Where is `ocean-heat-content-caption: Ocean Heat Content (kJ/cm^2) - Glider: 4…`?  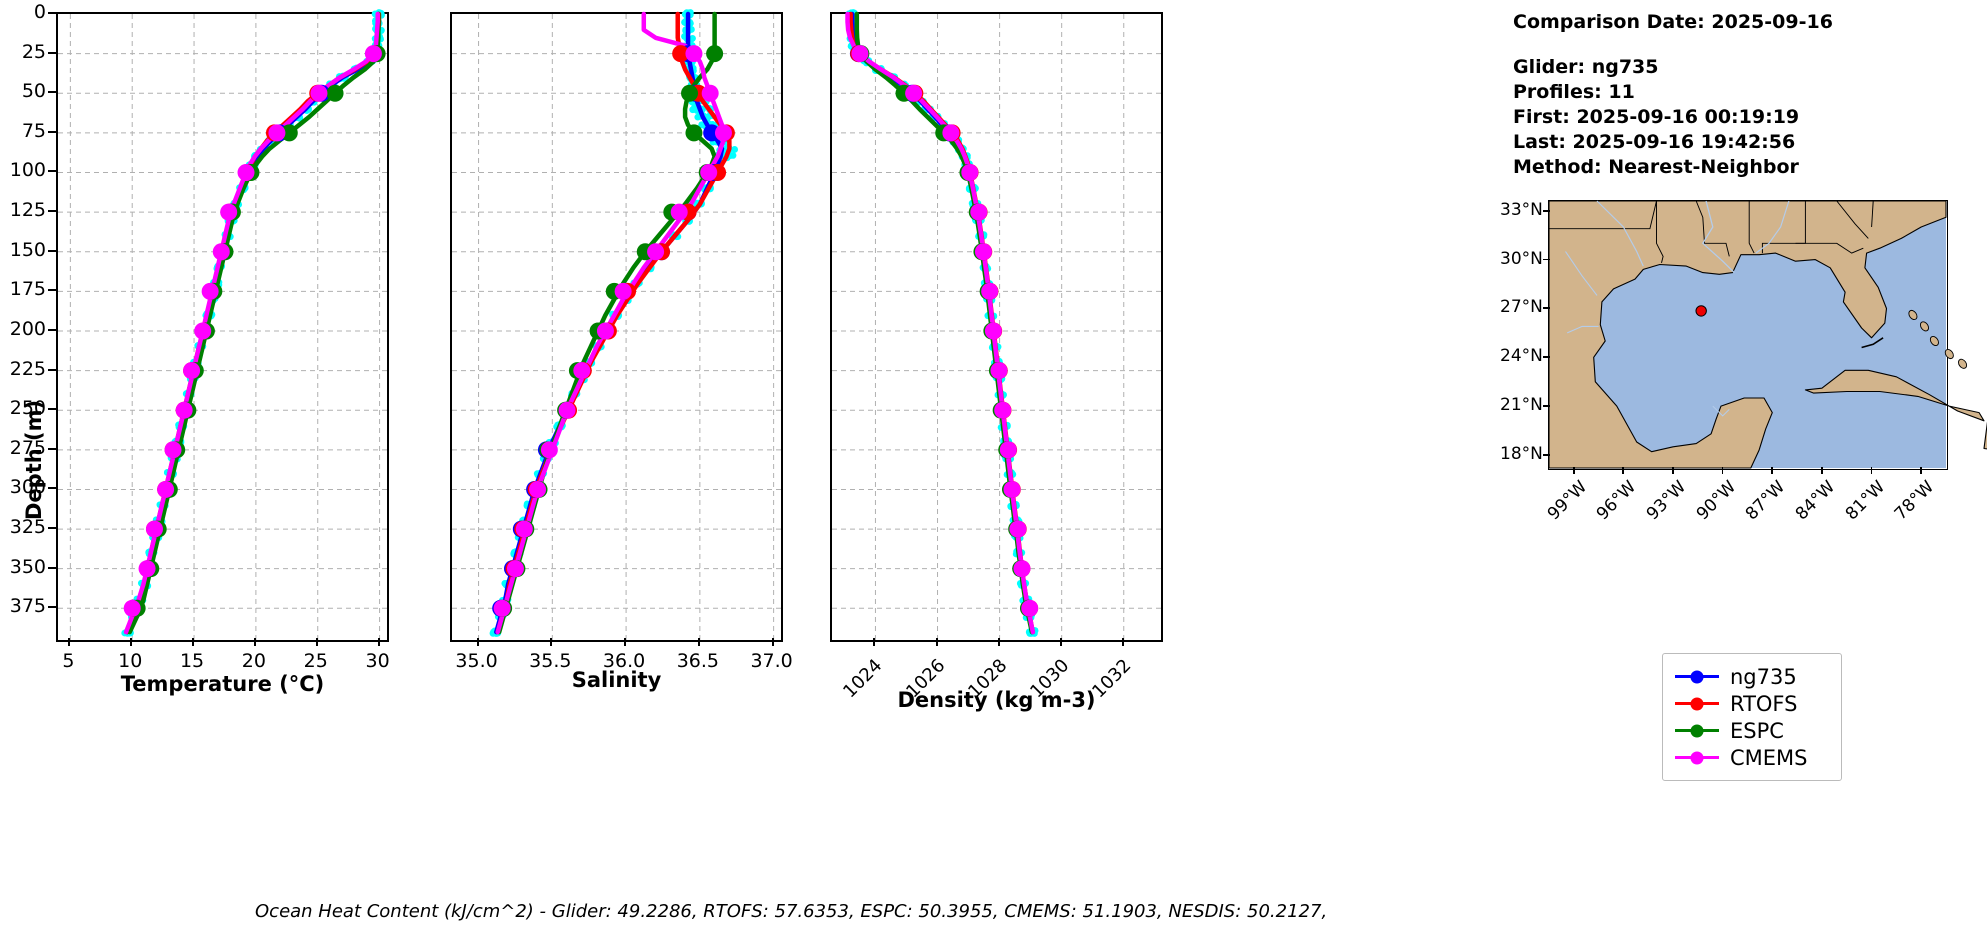
ocean-heat-content-caption: Ocean Heat Content (kJ/cm^2) - Glider: 4… is located at coordinates (791, 911).